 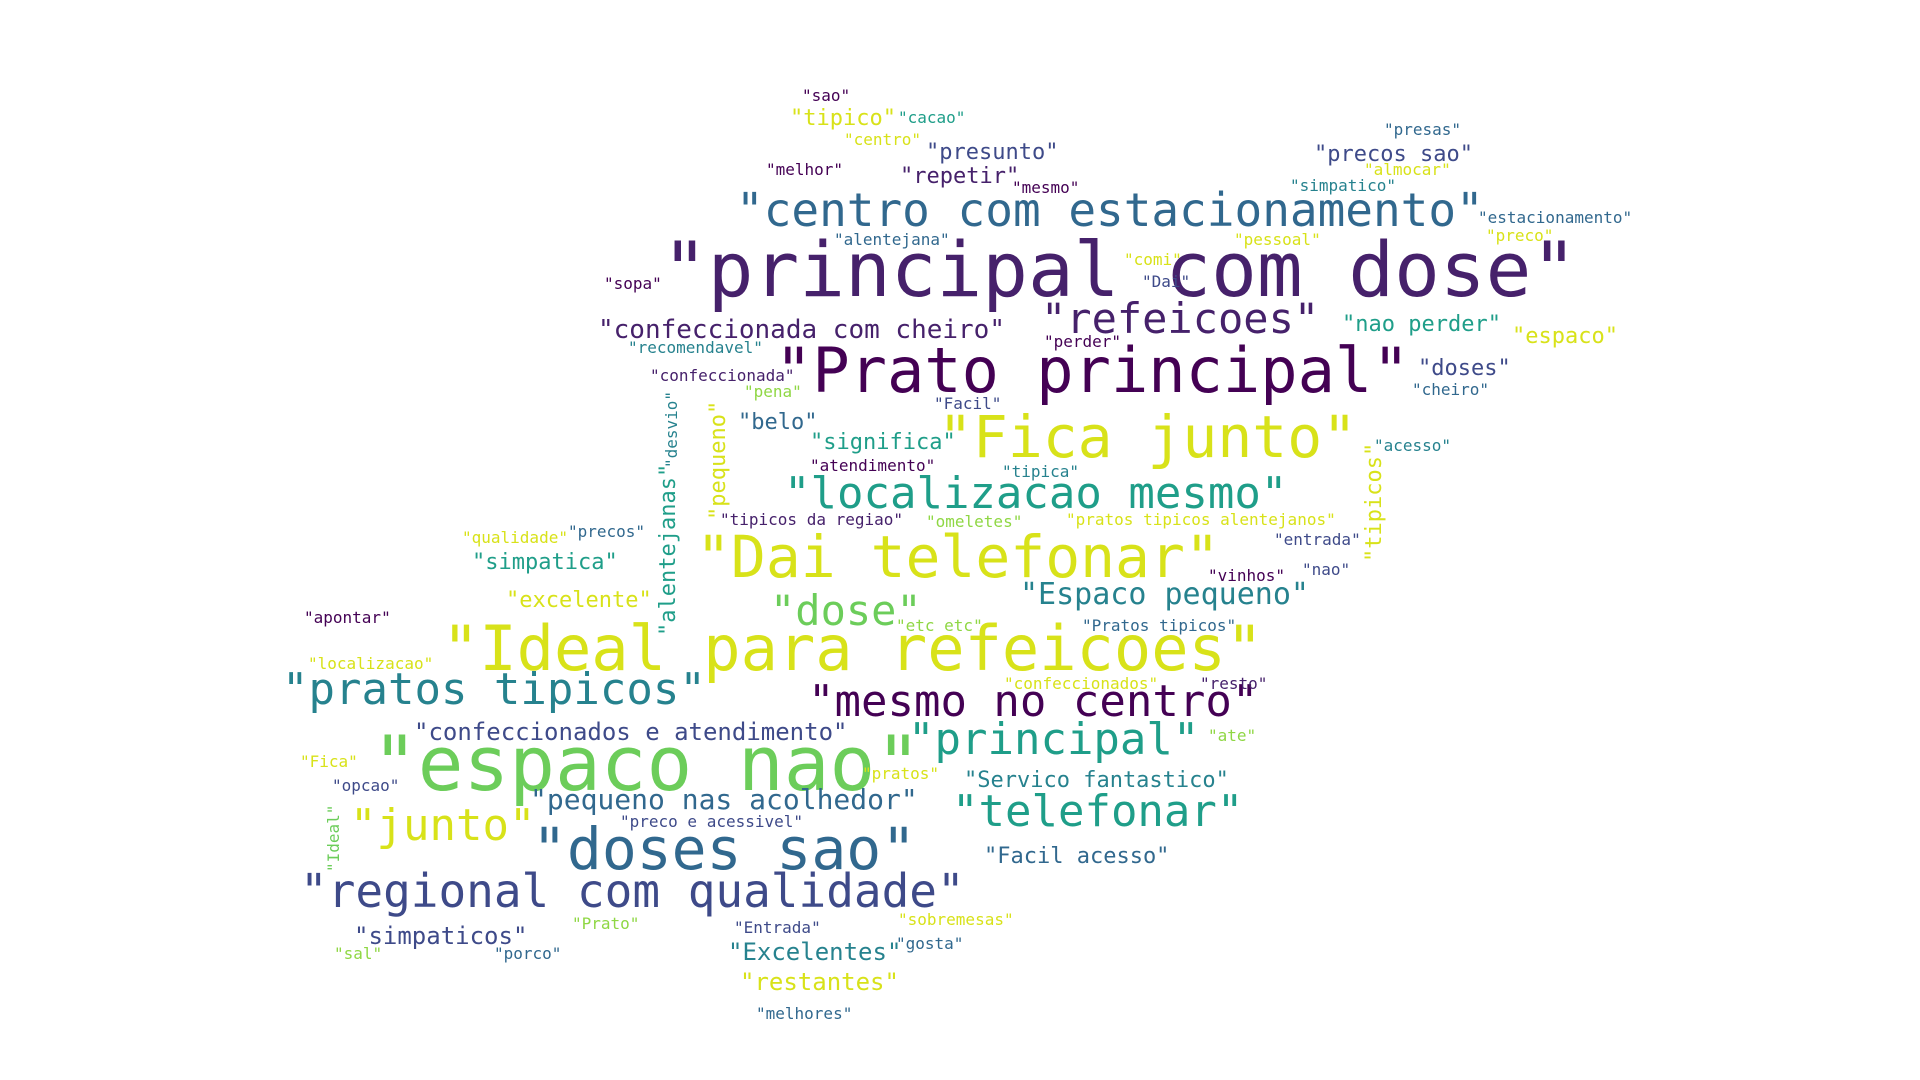 What do you see at coordinates (632, 891) in the screenshot?
I see `word: "regional com qualidade"` at bounding box center [632, 891].